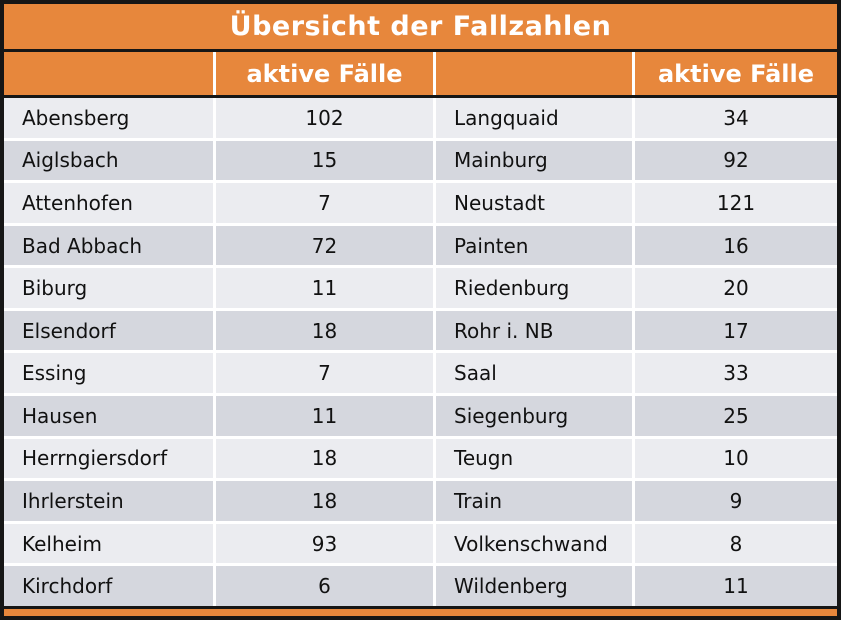  I want to click on muni-name-cell: Biburg, so click(108, 288).